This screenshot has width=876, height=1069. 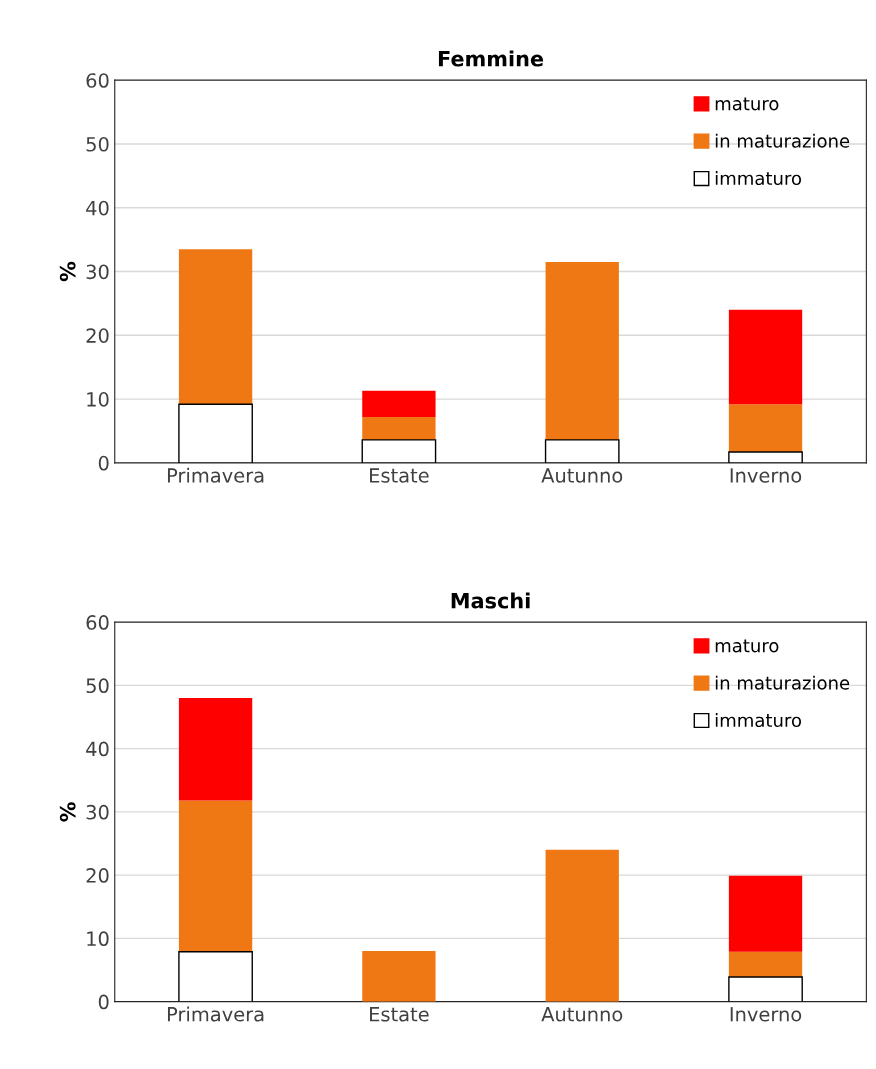 I want to click on chart-title: Maschi, so click(x=490, y=600).